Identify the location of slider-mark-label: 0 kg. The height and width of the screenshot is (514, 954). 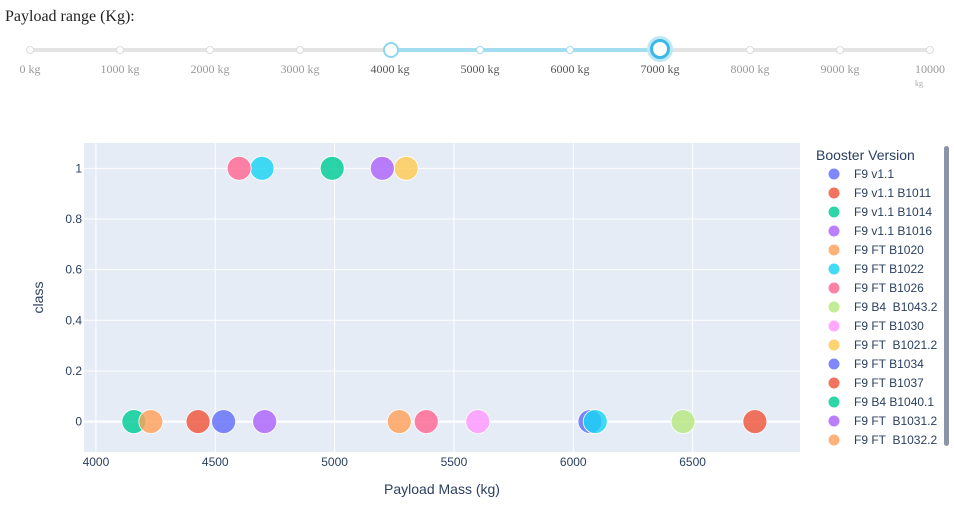
(30, 69).